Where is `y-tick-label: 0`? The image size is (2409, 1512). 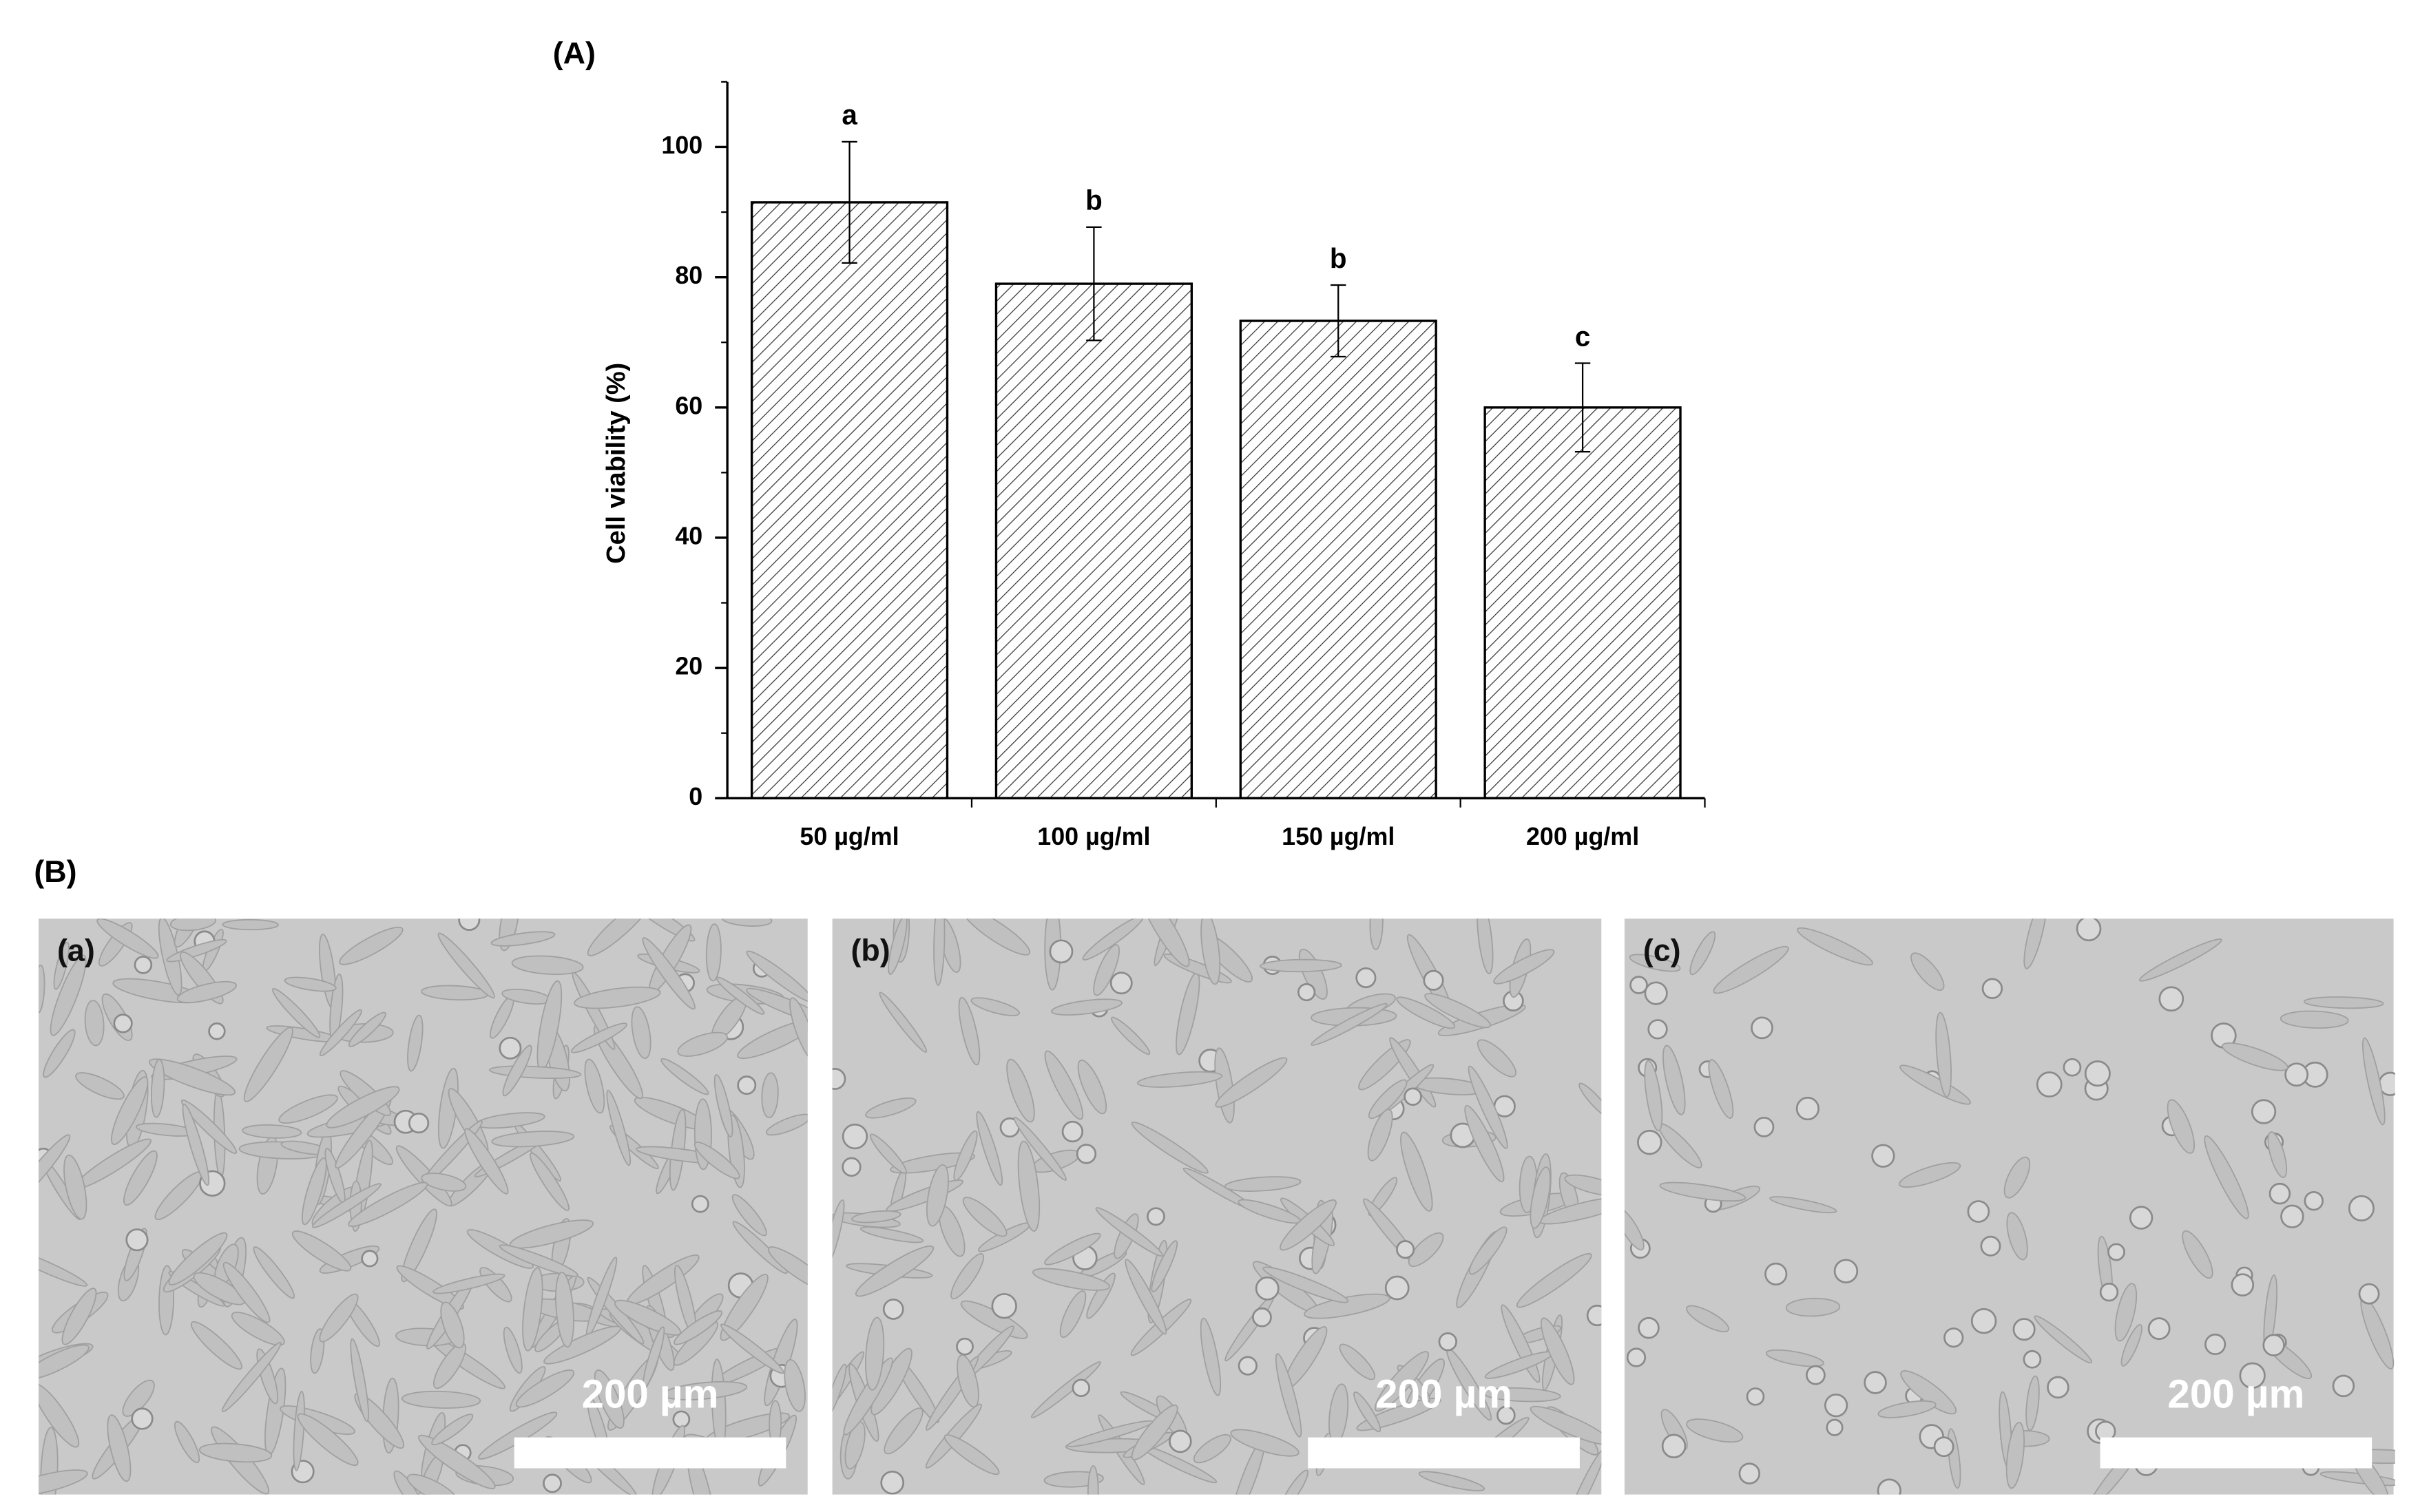 y-tick-label: 0 is located at coordinates (695, 796).